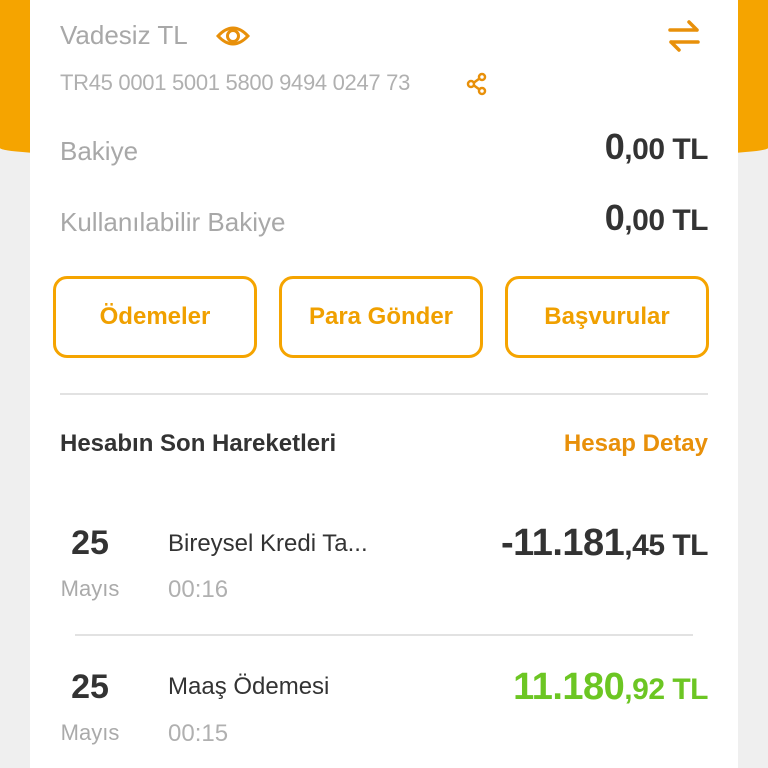 The height and width of the screenshot is (768, 768). Describe the element at coordinates (569, 687) in the screenshot. I see `amount-int: 11.180` at that location.